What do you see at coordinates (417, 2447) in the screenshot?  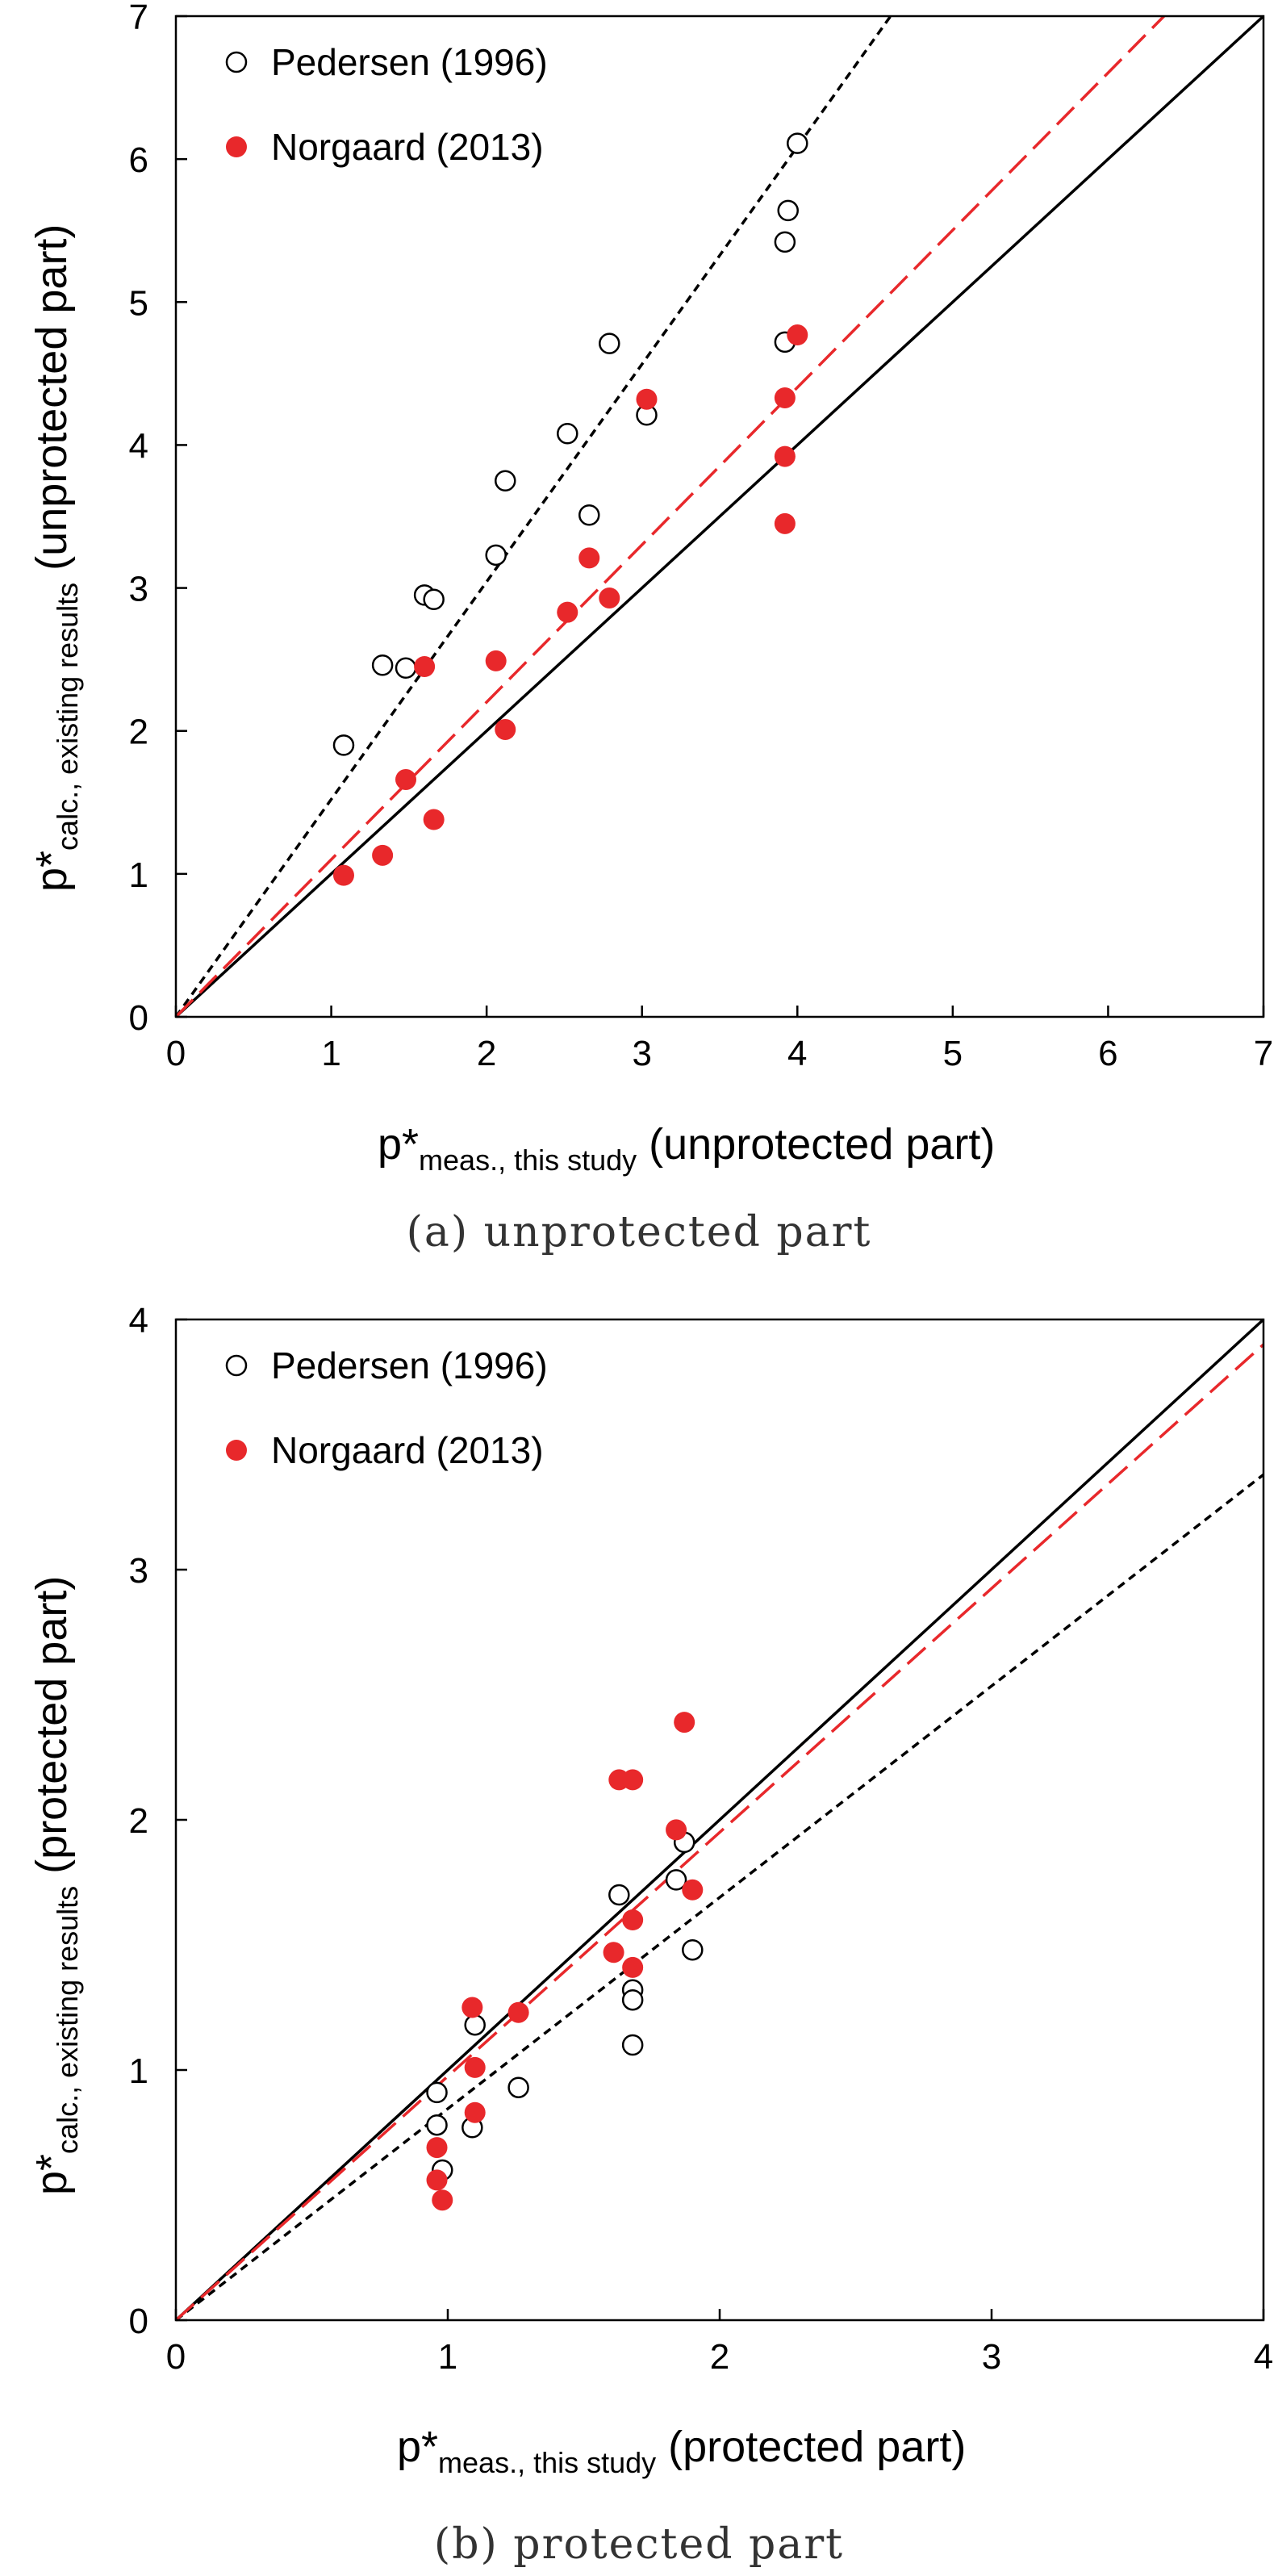 I see `chart-b-x-label-main: p*` at bounding box center [417, 2447].